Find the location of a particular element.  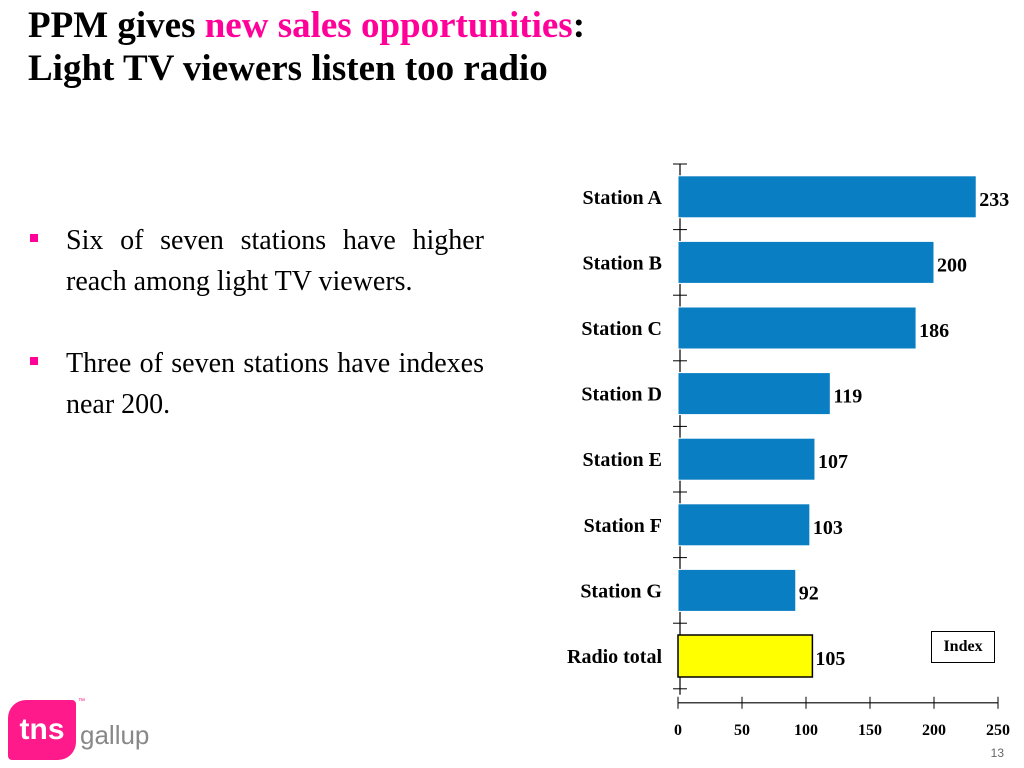

category-label: Station D is located at coordinates (621, 395).